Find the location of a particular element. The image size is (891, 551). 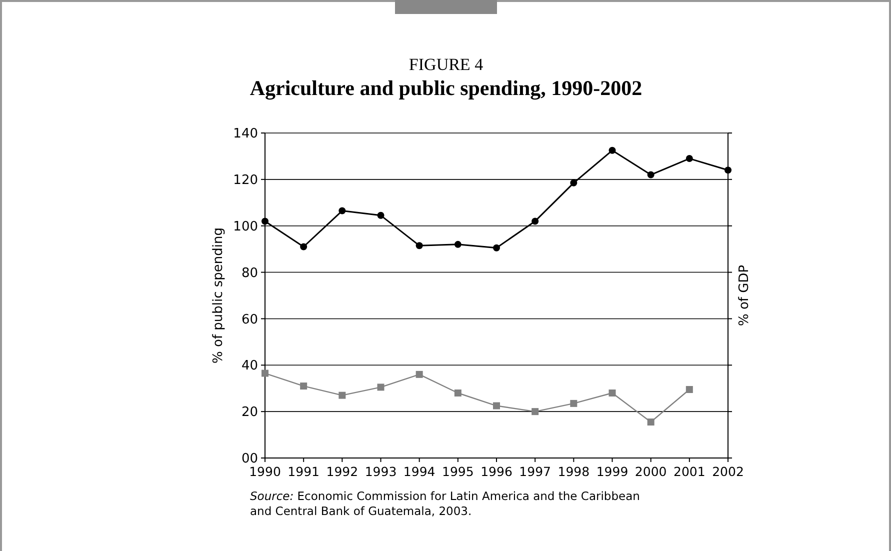

x-tick-label: 1993 is located at coordinates (380, 471).